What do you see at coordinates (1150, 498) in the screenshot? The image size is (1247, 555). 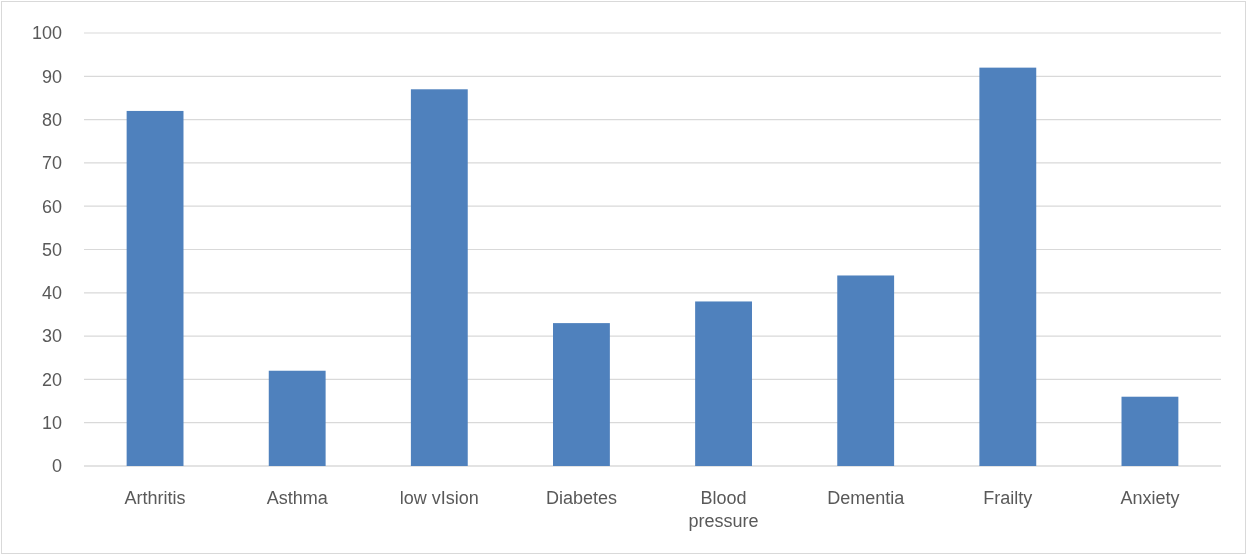 I see `x-tick-label: Anxiety` at bounding box center [1150, 498].